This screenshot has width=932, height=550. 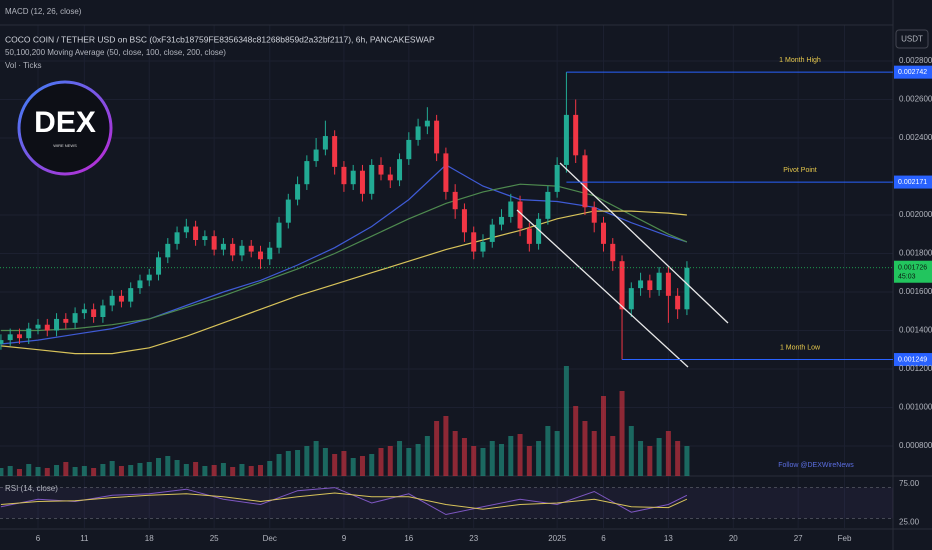 I want to click on level-tag-label: 0.002742, so click(x=912, y=72).